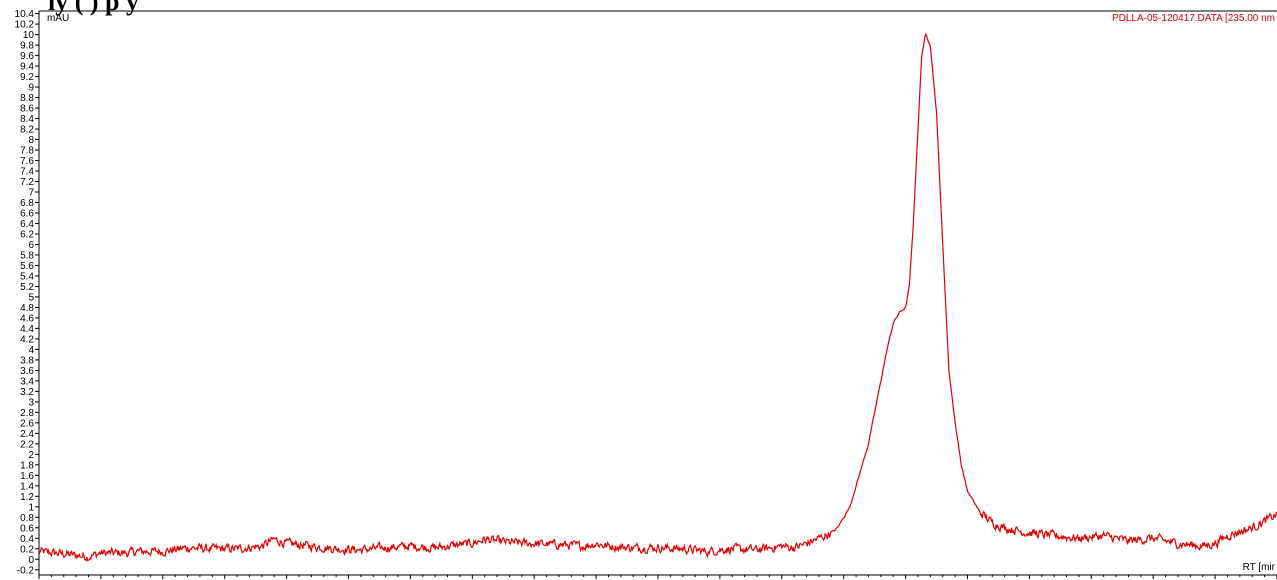 The width and height of the screenshot is (1277, 580). Describe the element at coordinates (31, 560) in the screenshot. I see `y-tick-label: 0` at that location.